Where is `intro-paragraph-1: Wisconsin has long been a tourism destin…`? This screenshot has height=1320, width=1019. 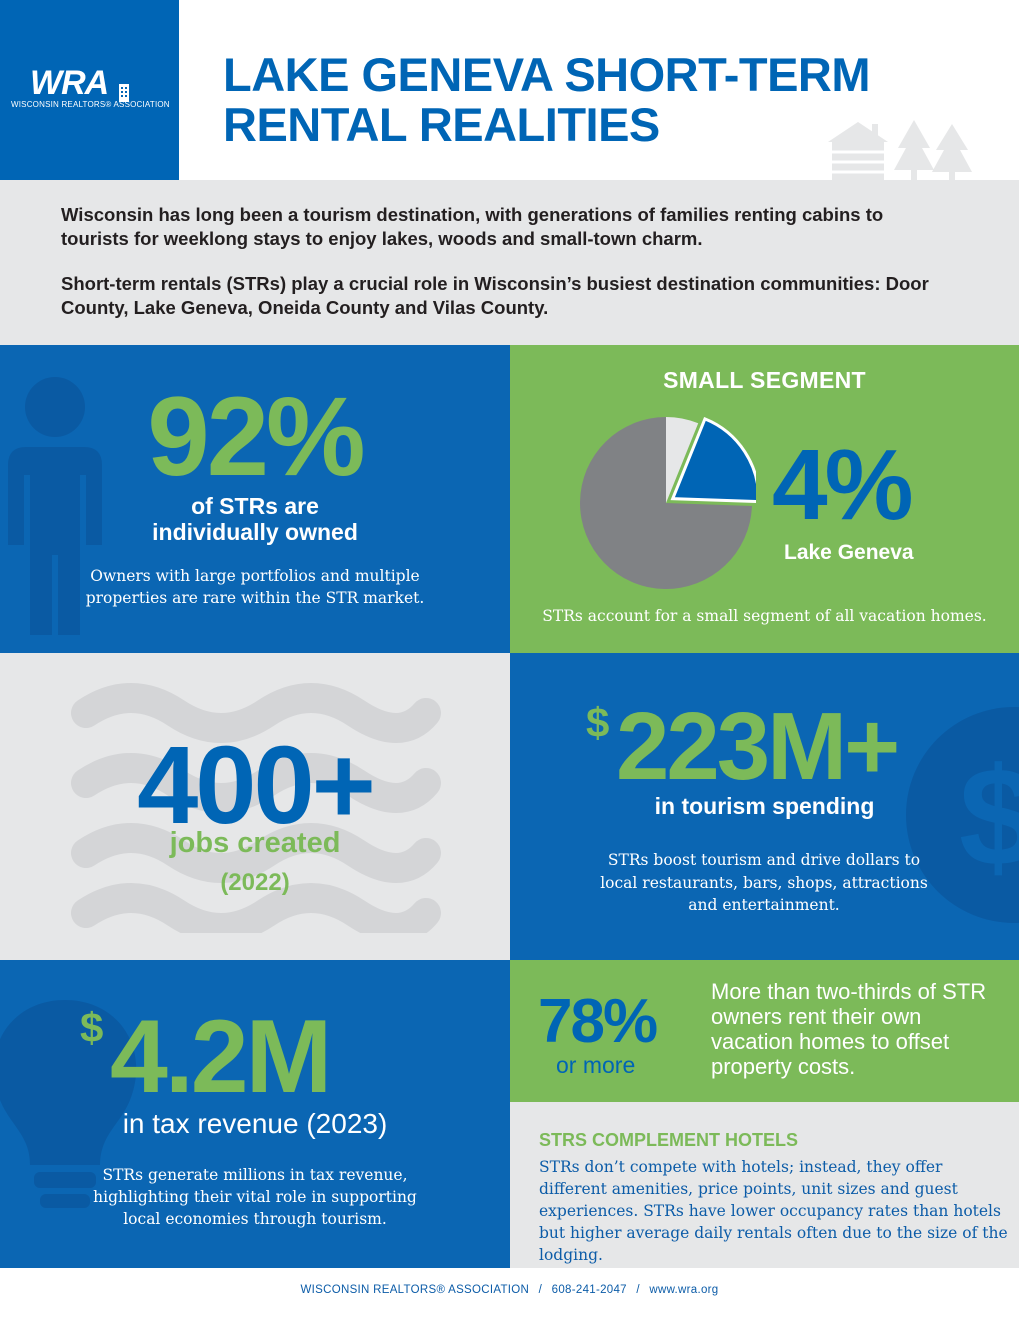
intro-paragraph-1: Wisconsin has long been a tourism destin… is located at coordinates (472, 226).